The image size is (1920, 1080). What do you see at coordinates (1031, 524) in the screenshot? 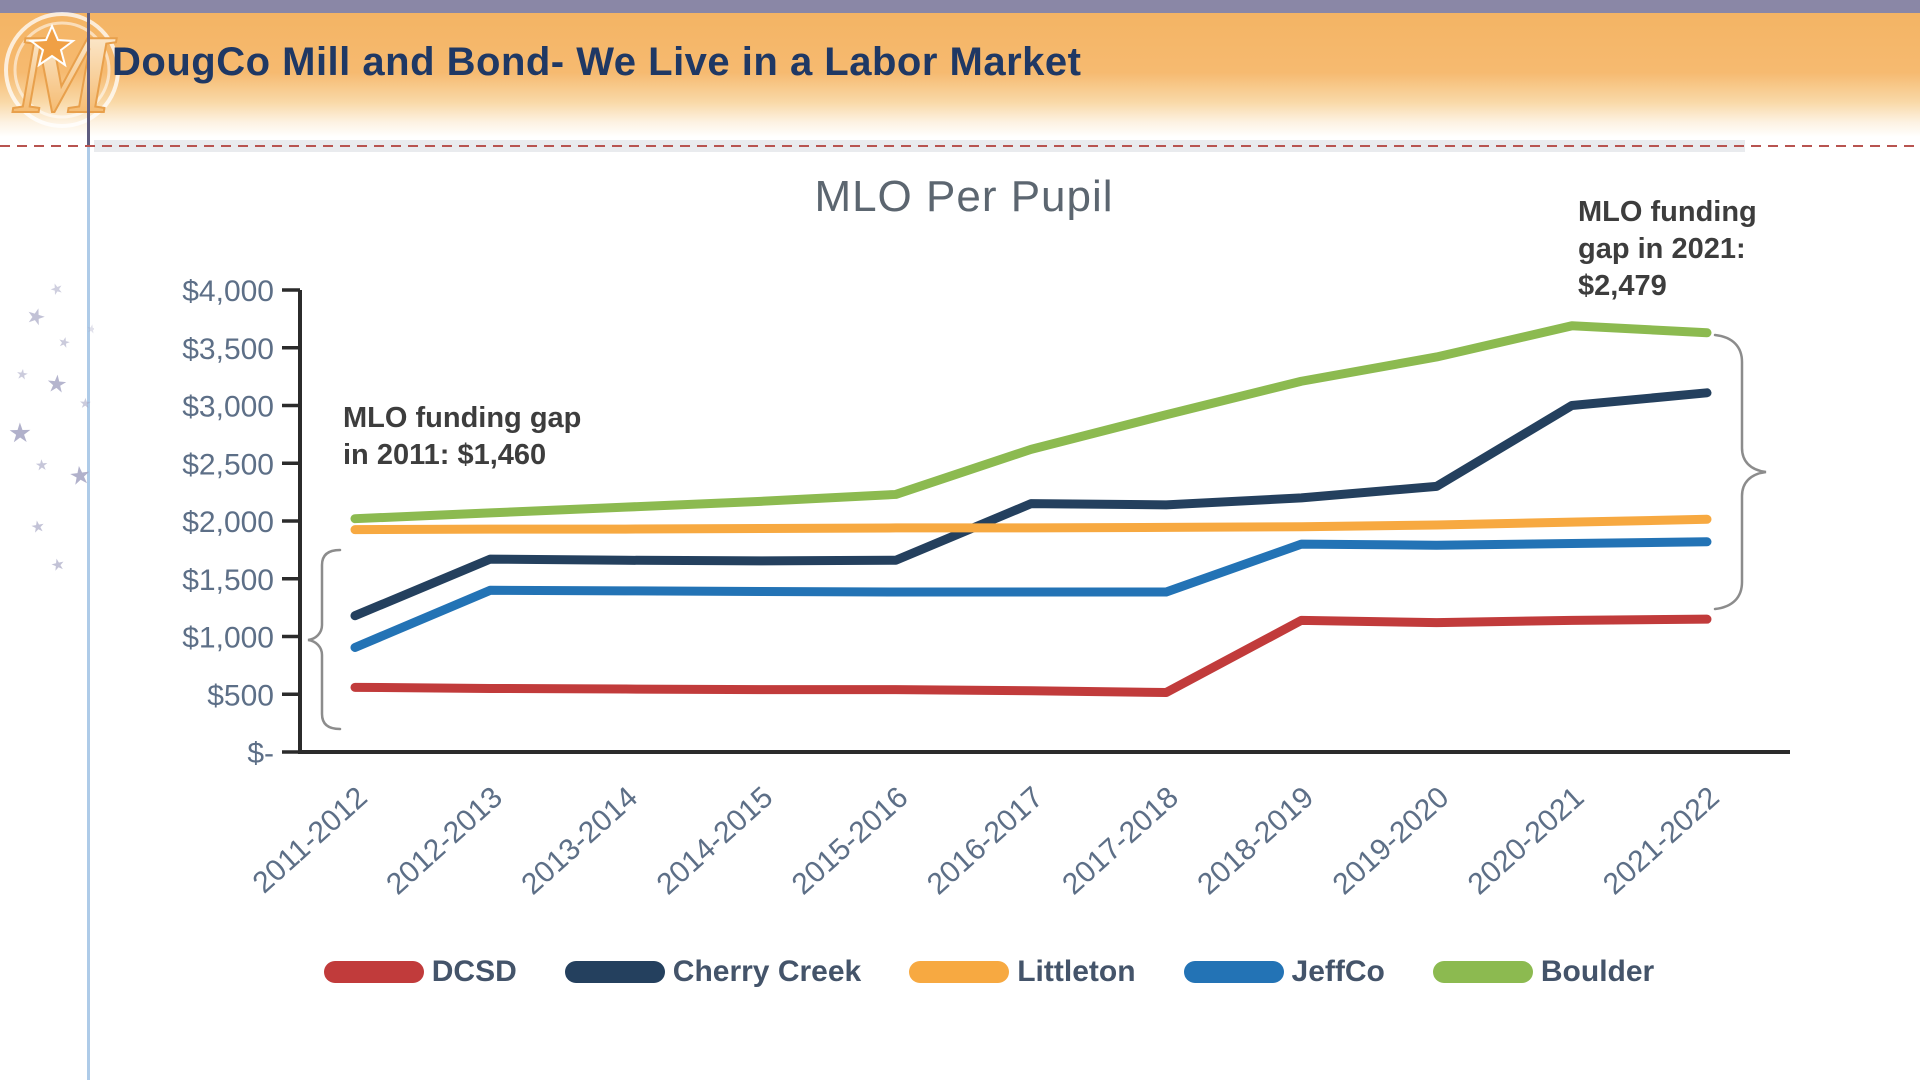
I see `series-line-littleton` at bounding box center [1031, 524].